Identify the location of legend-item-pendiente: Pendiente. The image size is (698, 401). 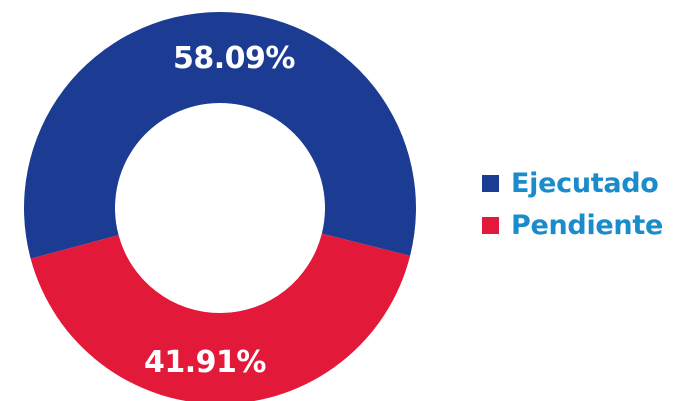
(572, 225).